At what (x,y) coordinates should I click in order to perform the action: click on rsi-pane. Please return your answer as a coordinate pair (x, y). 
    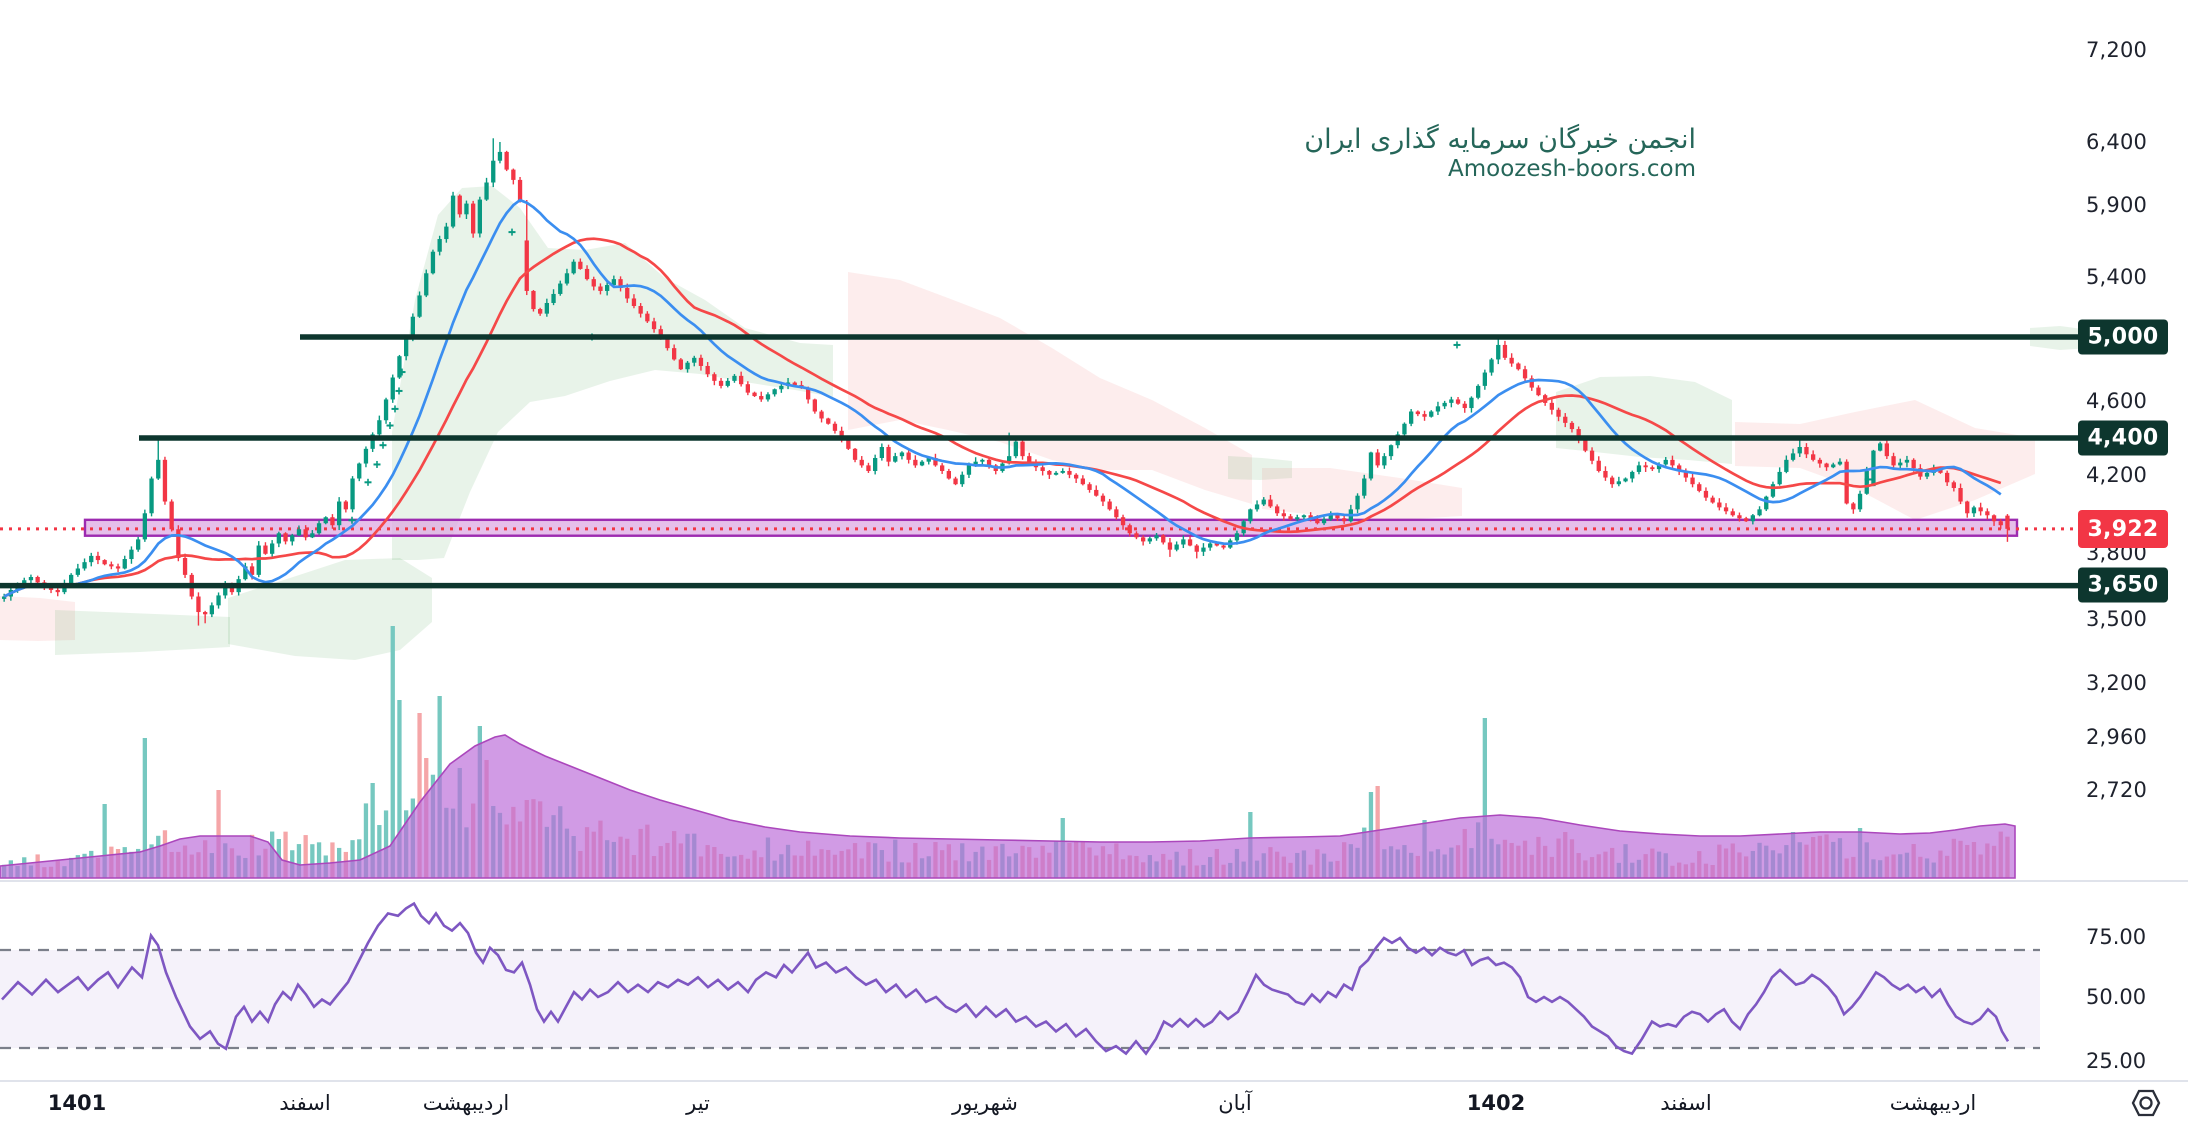
    Looking at the image, I should click on (1020, 978).